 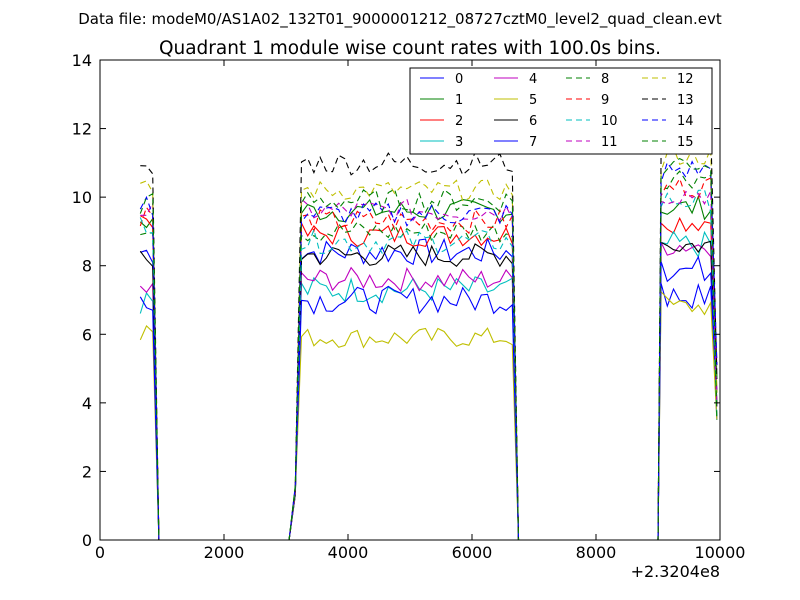 What do you see at coordinates (472, 552) in the screenshot?
I see `x-tick-label: 6000` at bounding box center [472, 552].